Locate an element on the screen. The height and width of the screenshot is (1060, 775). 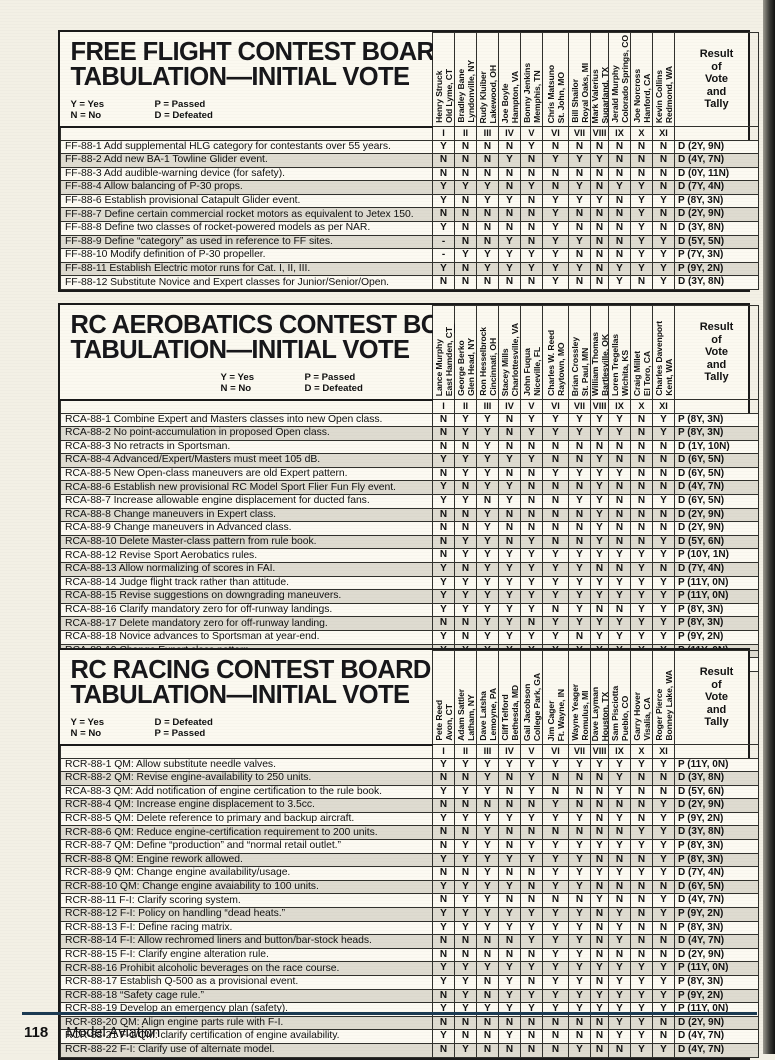
page-footer: 118 Model Aviation is located at coordinates (92, 1032).